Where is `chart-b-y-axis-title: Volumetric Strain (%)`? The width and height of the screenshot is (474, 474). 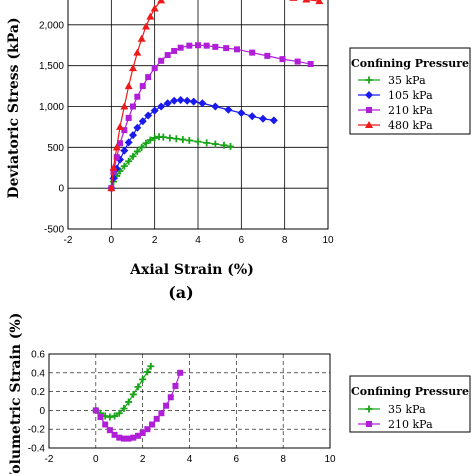 chart-b-y-axis-title: Volumetric Strain (%) is located at coordinates (16, 393).